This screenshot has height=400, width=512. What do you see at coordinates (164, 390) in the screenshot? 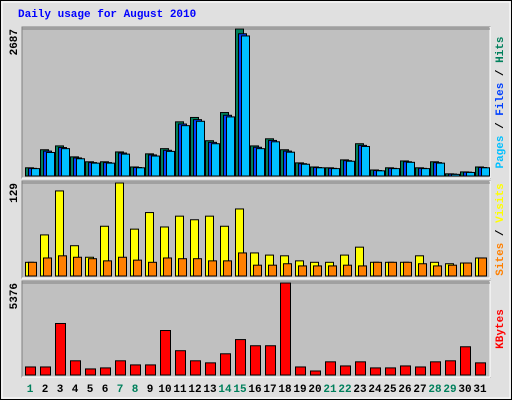
I see `x-tick-label: 10` at bounding box center [164, 390].